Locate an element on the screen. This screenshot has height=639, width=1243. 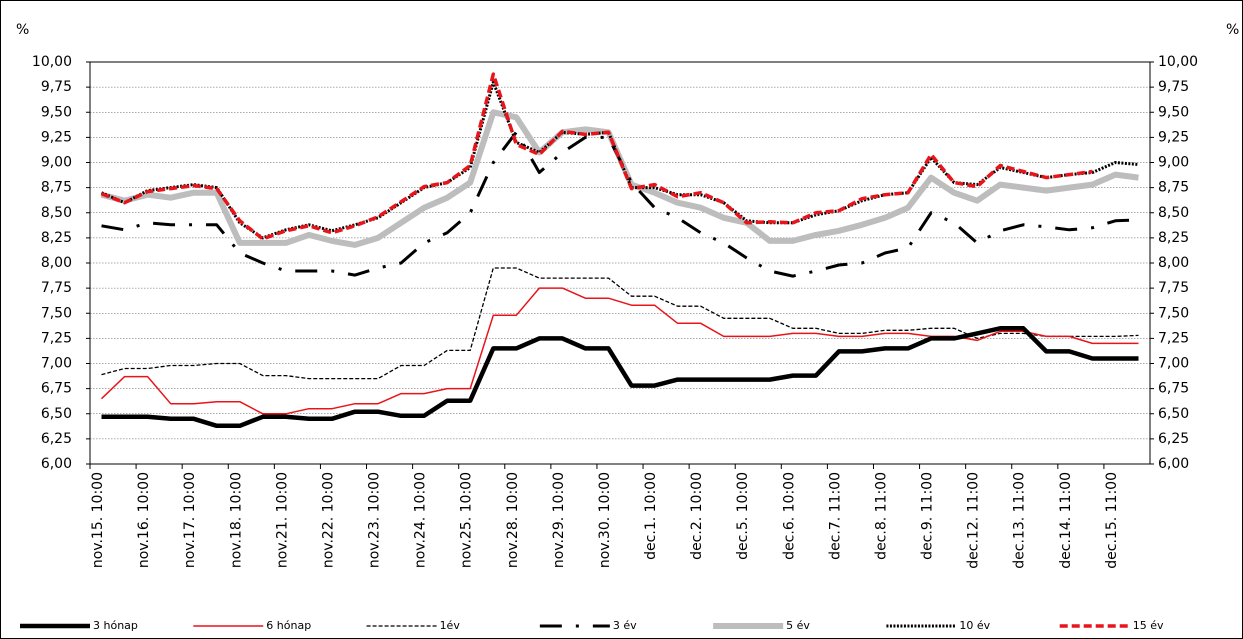
y-tick-label: 9,25 is located at coordinates (56, 137).